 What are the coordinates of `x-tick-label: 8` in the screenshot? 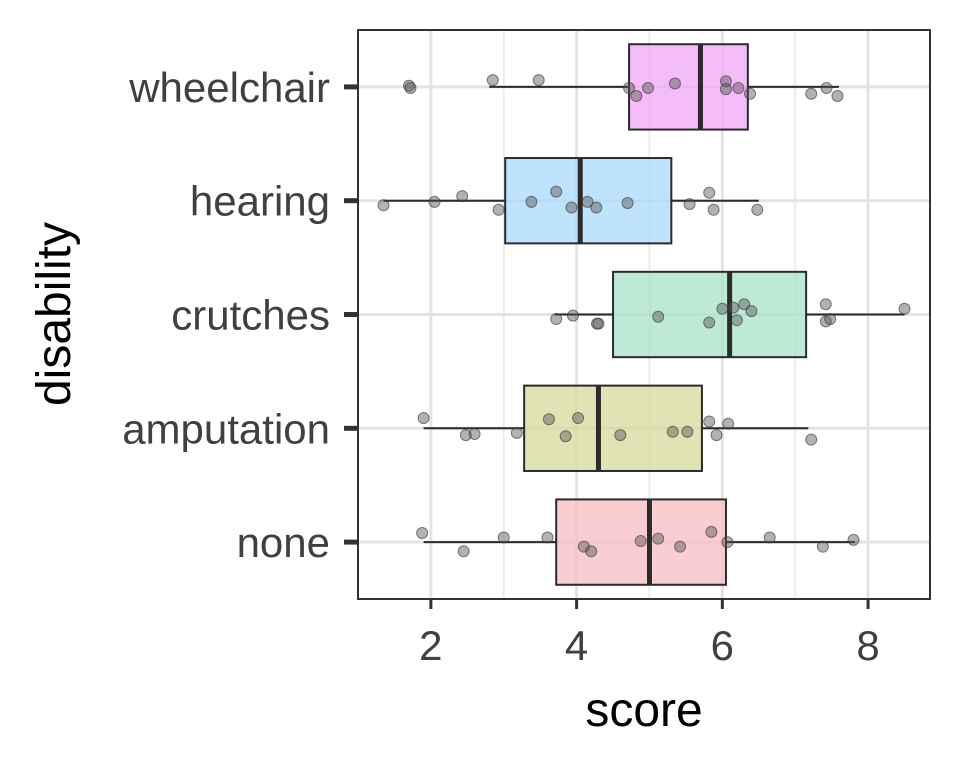 It's located at (867, 645).